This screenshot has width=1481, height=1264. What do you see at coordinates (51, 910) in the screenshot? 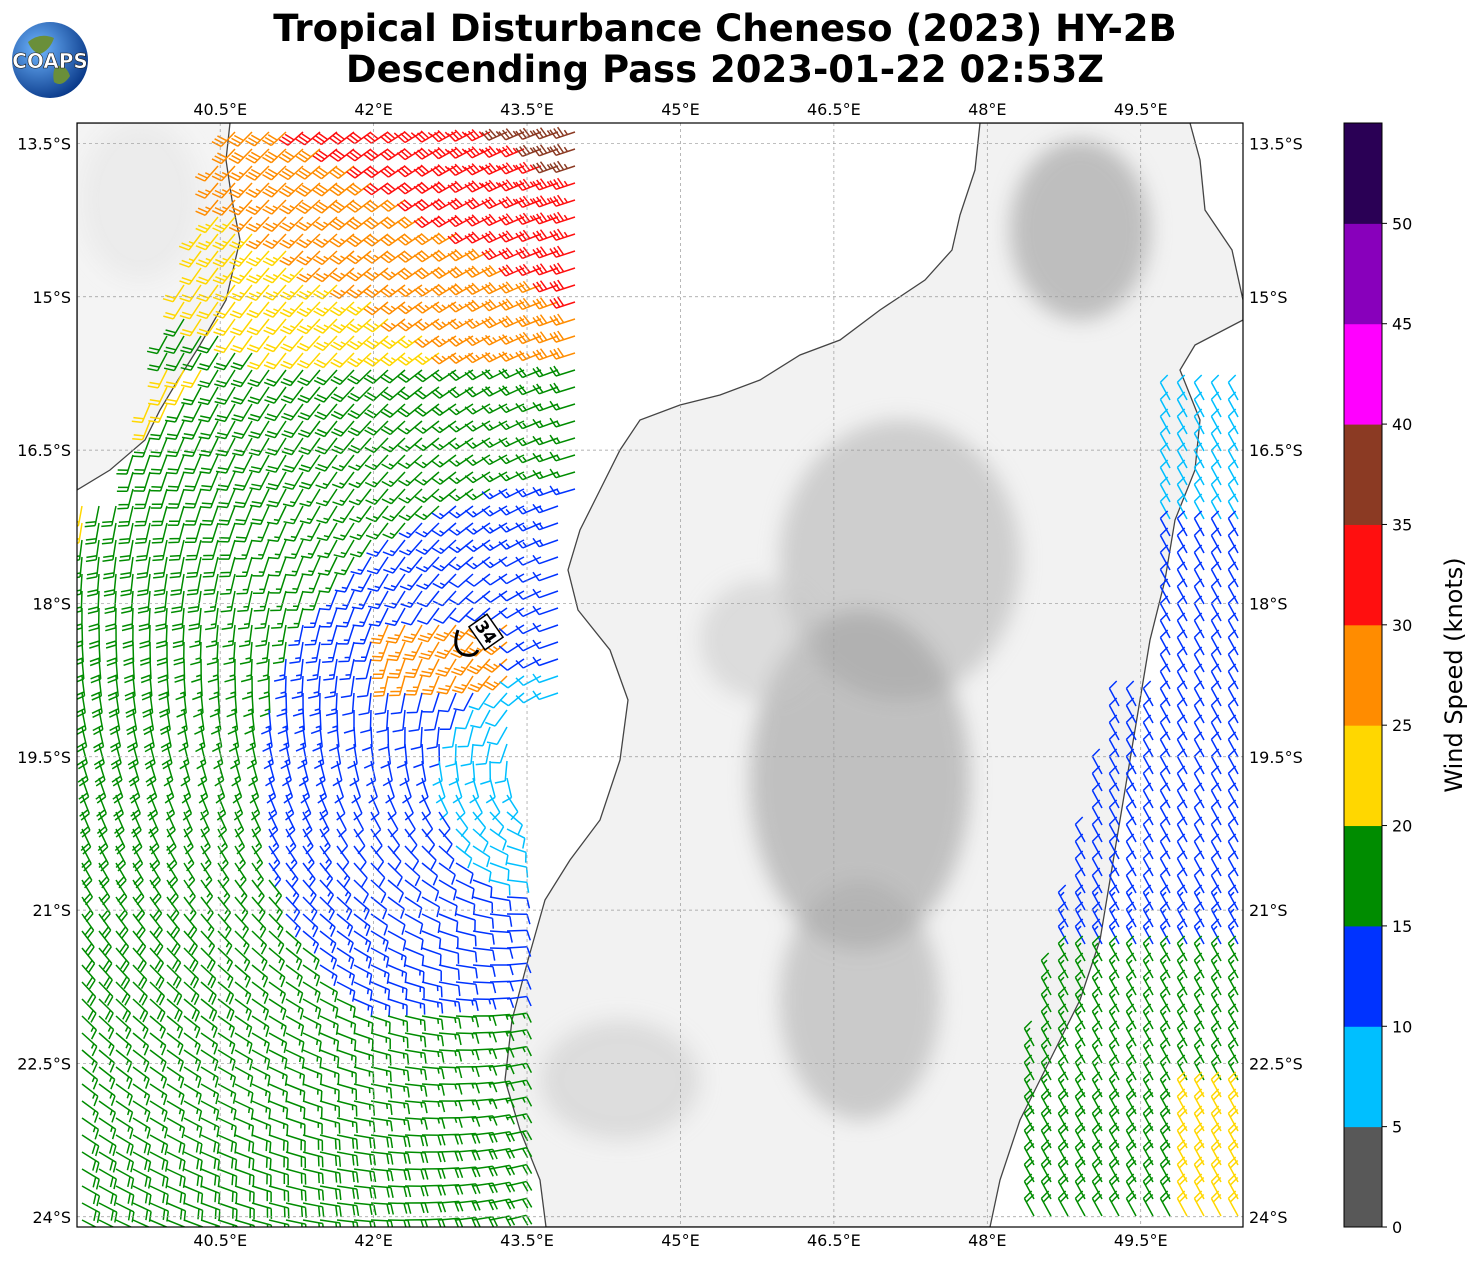
I see `lat-tick-label-left: 21°S` at bounding box center [51, 910].